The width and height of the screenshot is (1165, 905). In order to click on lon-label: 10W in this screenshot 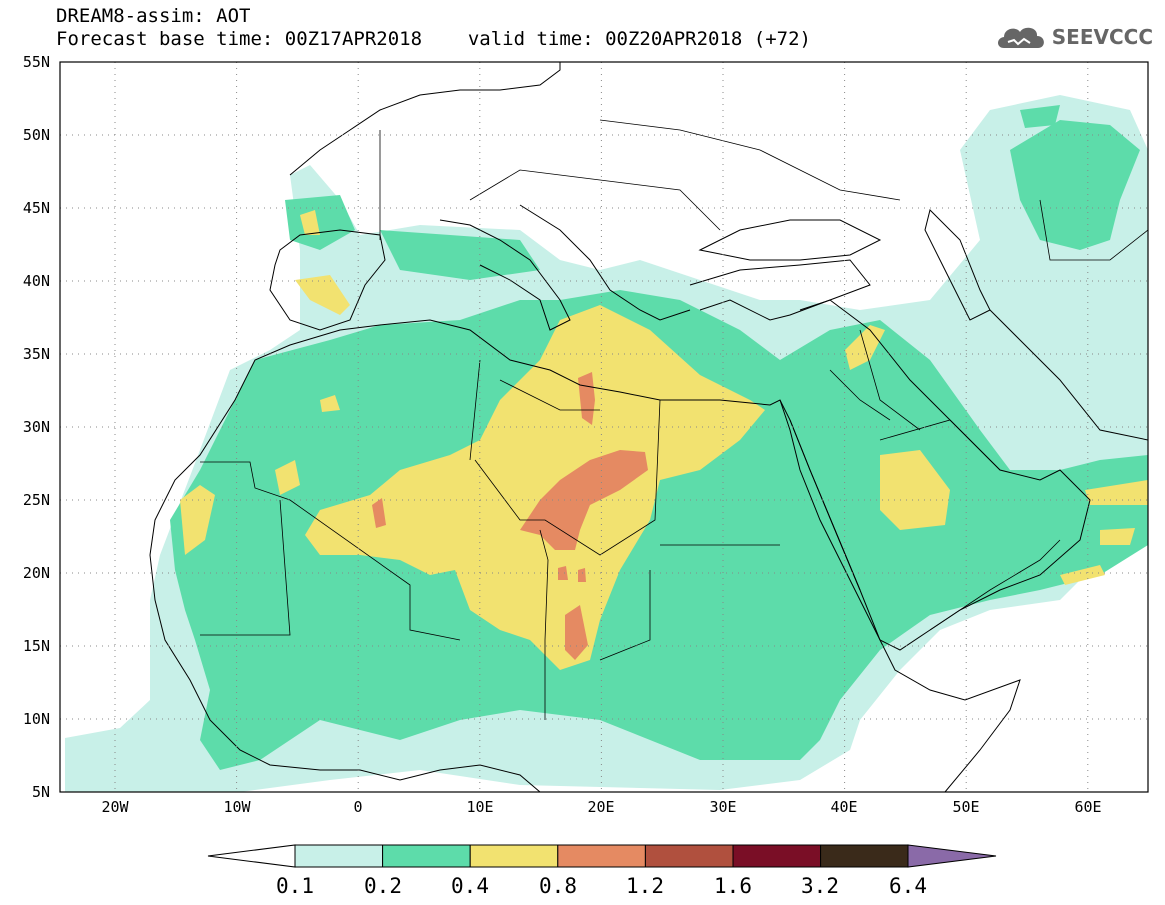, I will do `click(237, 807)`.